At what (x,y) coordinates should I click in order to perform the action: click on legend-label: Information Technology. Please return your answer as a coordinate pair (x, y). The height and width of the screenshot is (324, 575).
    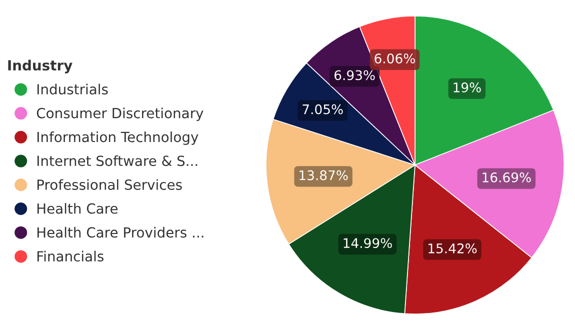
    Looking at the image, I should click on (117, 138).